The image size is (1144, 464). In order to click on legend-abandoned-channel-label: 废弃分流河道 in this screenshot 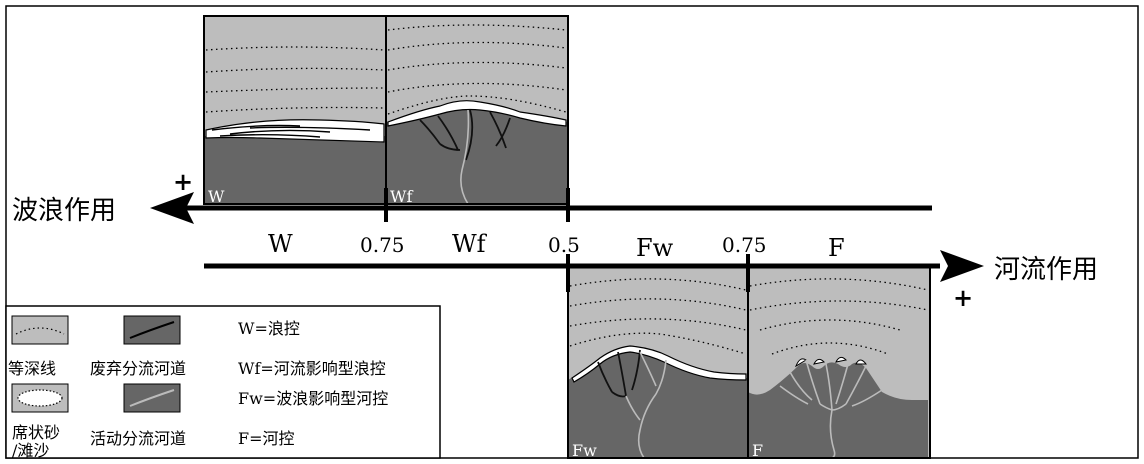, I will do `click(138, 368)`.